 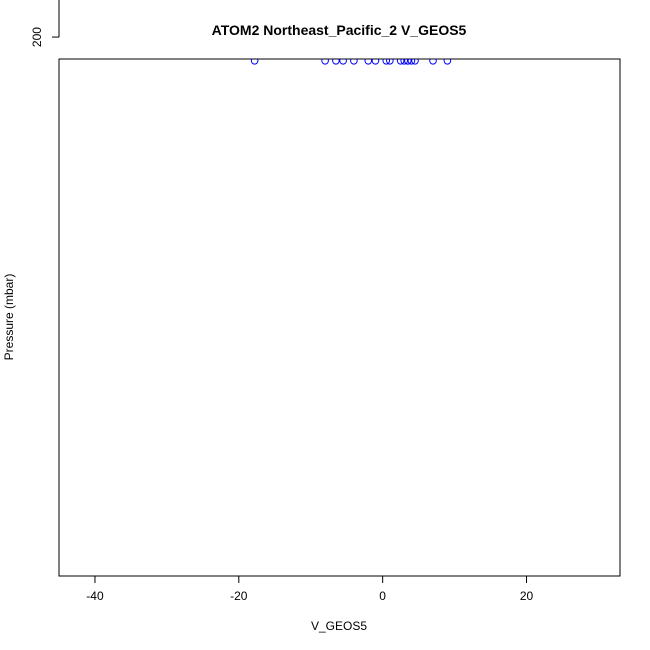 What do you see at coordinates (339, 30) in the screenshot?
I see `chart-title: ATOM2 Northeast_Pacific_2 V_GEOS5` at bounding box center [339, 30].